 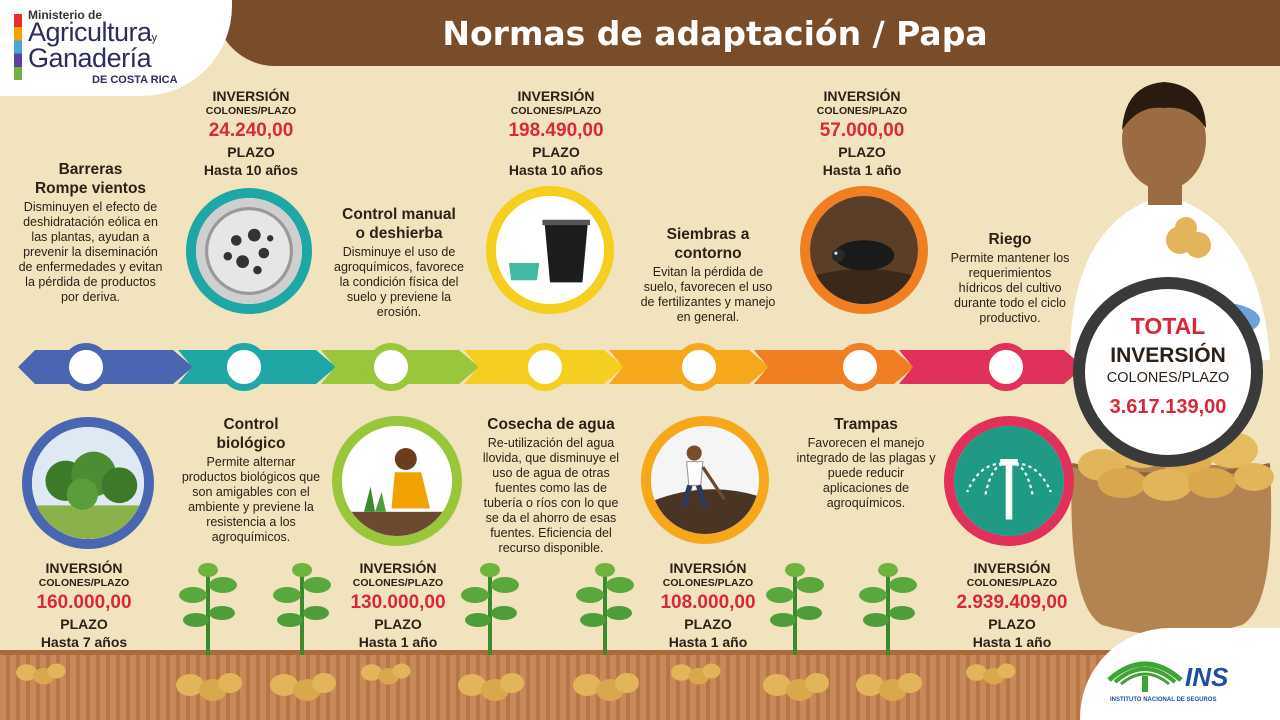 What do you see at coordinates (866, 424) in the screenshot?
I see `practice-title: Trampas` at bounding box center [866, 424].